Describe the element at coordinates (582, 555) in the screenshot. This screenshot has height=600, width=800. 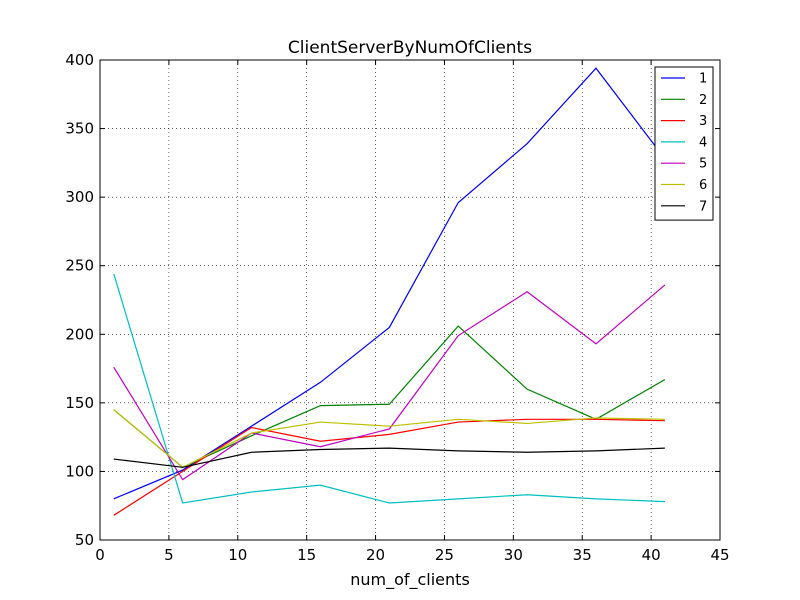
I see `x-tick-label: 35` at that location.